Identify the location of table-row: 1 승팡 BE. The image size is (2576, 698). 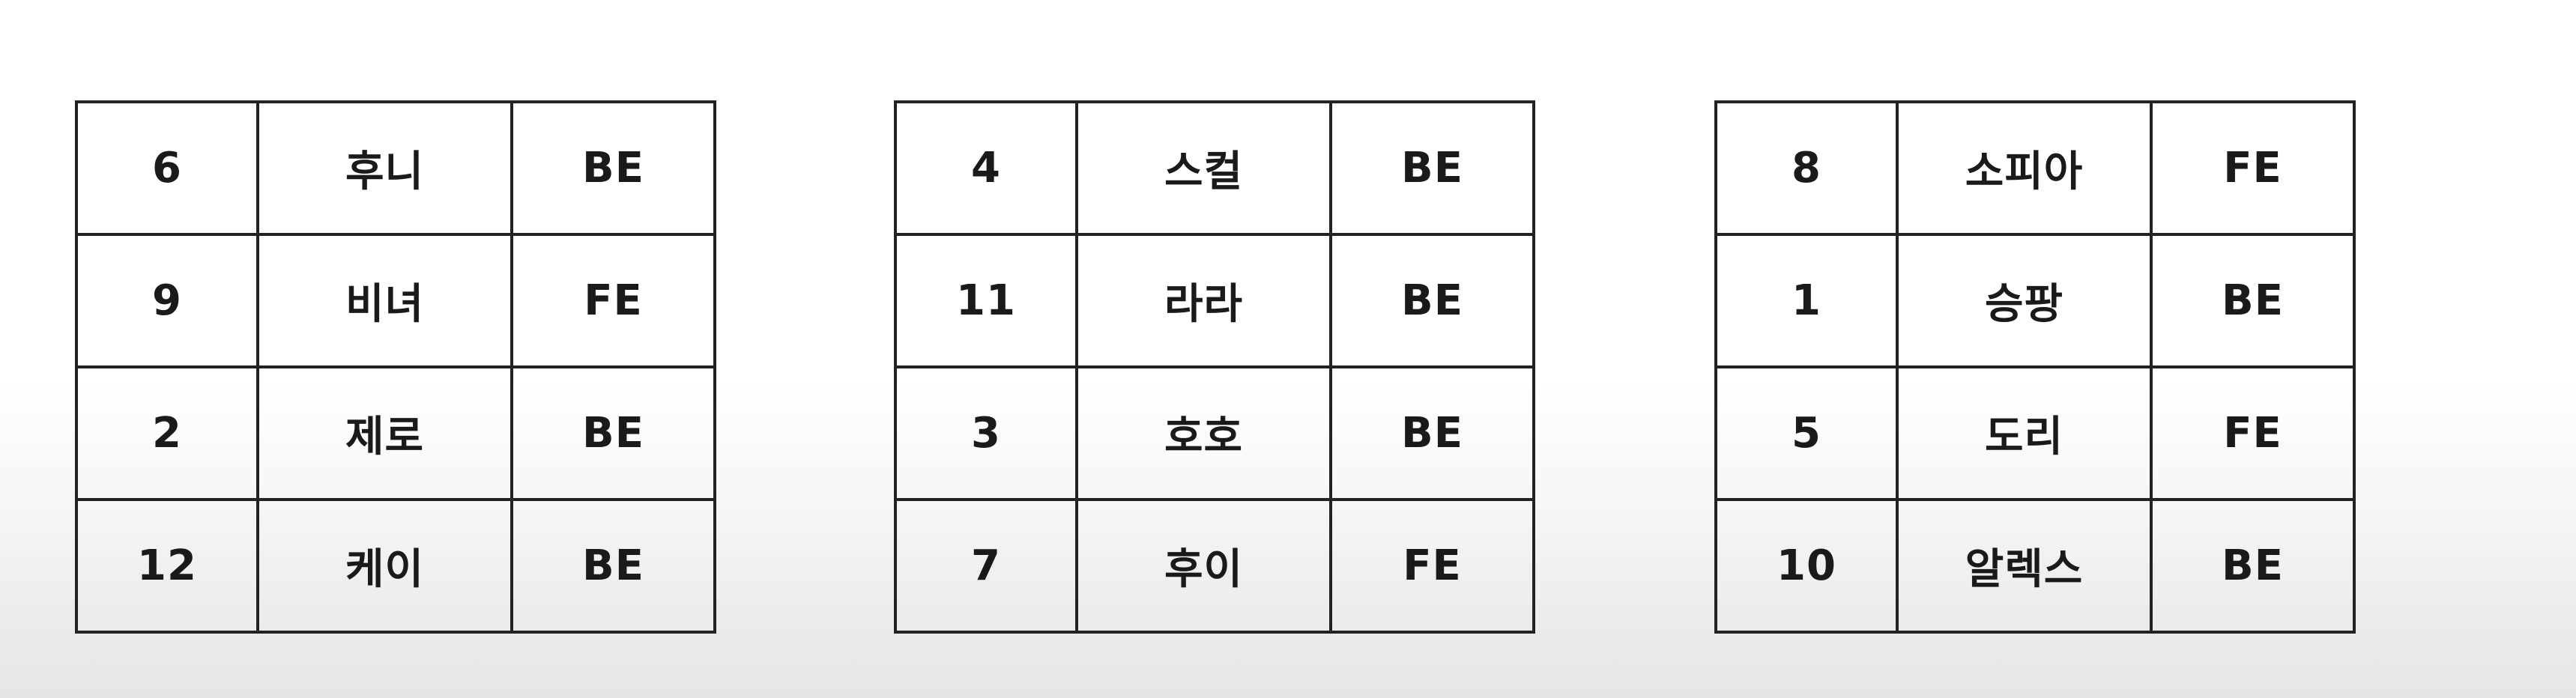
(2035, 300).